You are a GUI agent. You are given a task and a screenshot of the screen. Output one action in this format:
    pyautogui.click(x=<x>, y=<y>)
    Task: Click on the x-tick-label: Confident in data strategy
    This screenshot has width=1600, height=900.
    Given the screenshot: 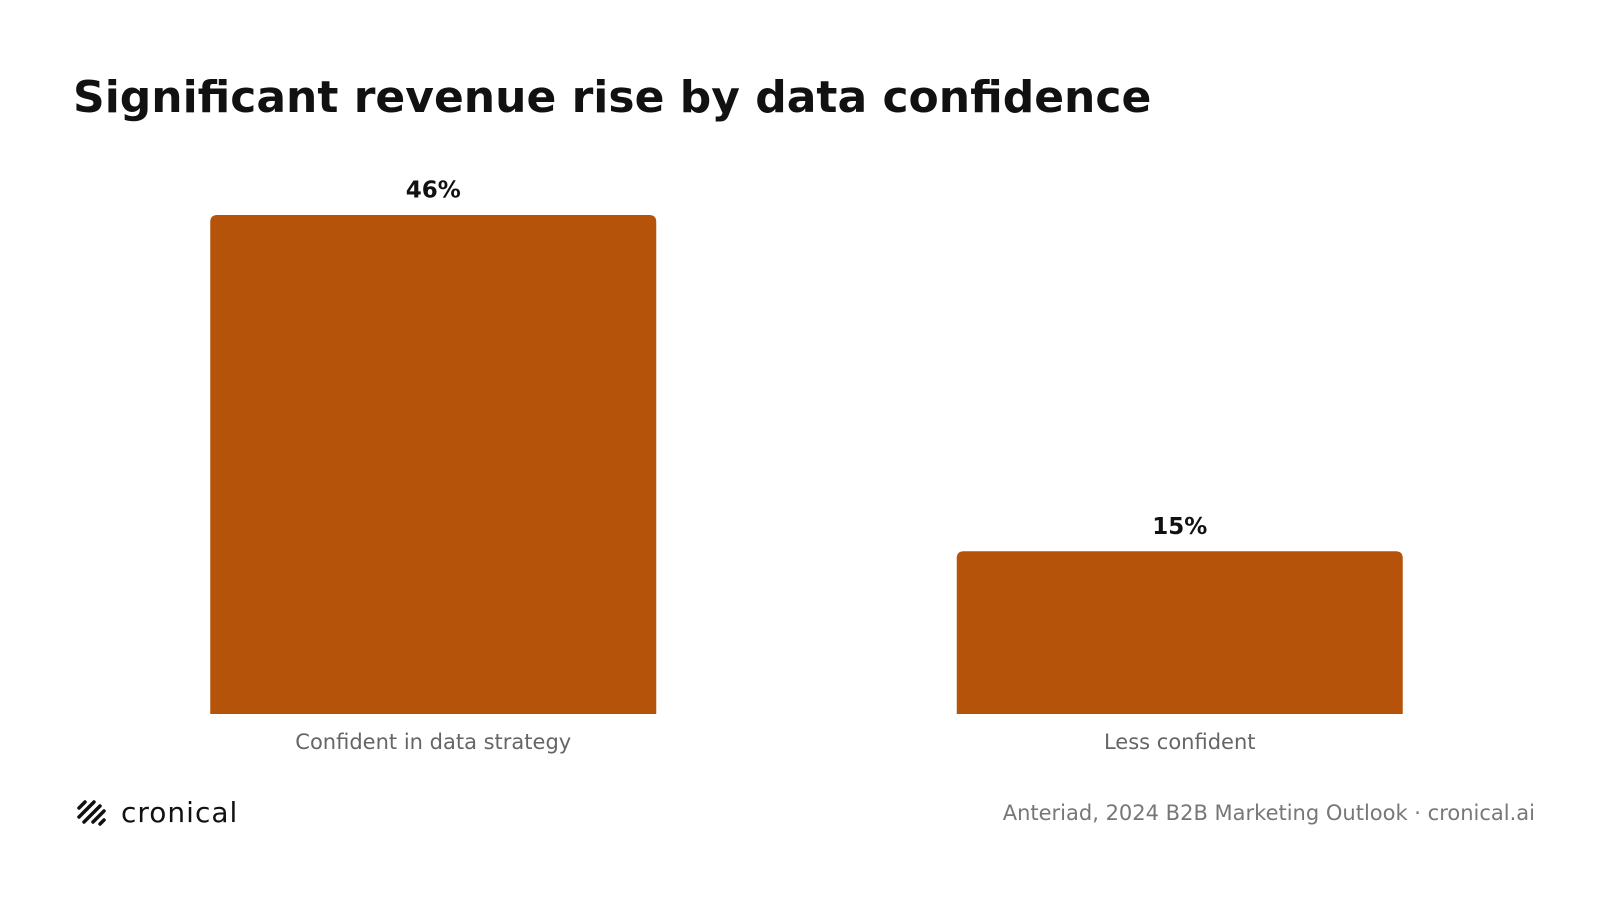 What is the action you would take?
    pyautogui.click(x=433, y=742)
    